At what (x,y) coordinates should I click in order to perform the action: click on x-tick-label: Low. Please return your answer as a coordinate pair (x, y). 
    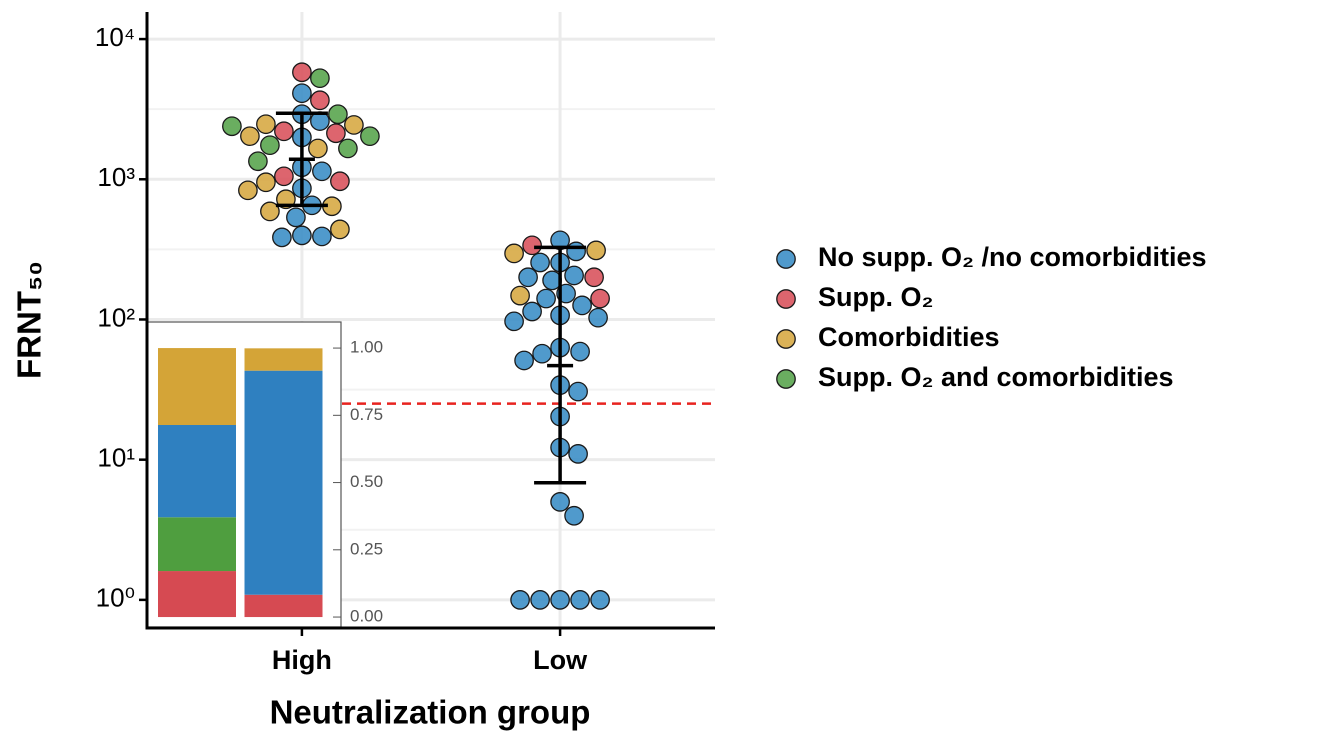
    Looking at the image, I should click on (560, 660).